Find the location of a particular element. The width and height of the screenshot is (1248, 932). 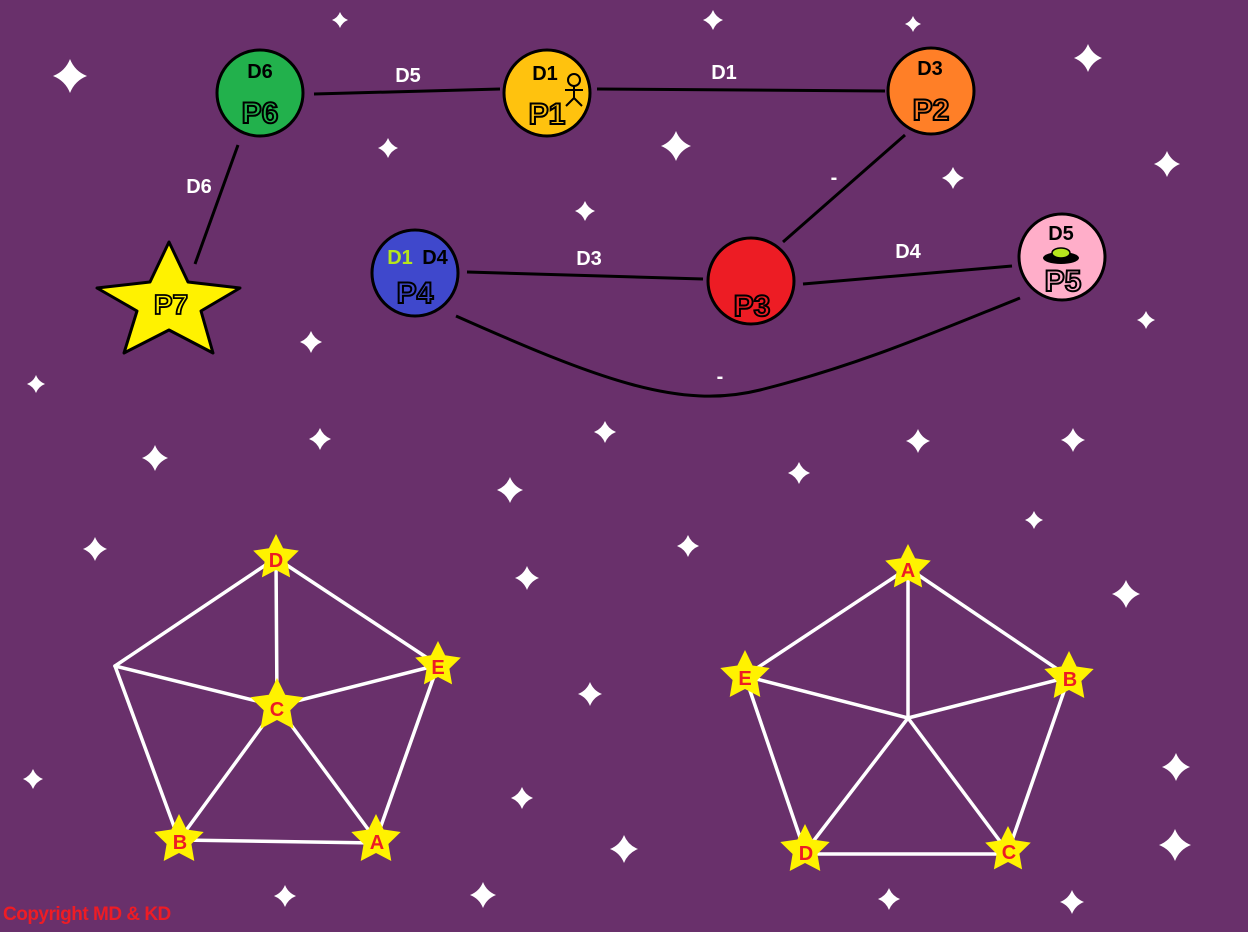

route-p2-p3 is located at coordinates (844, 188).